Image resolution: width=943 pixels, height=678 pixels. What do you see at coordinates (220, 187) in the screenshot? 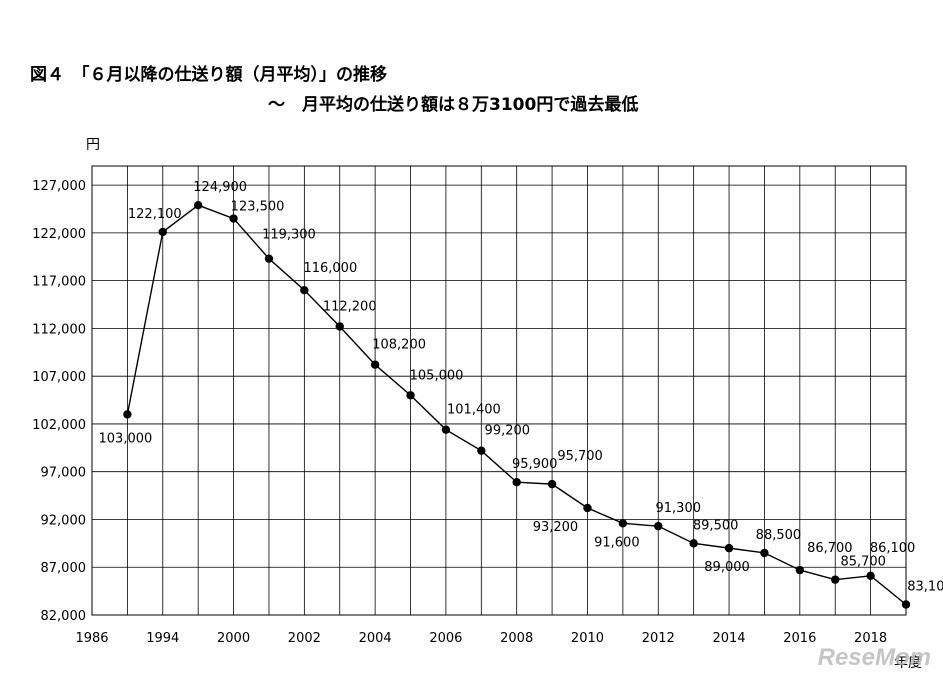
I see `data-label: 124,900` at bounding box center [220, 187].